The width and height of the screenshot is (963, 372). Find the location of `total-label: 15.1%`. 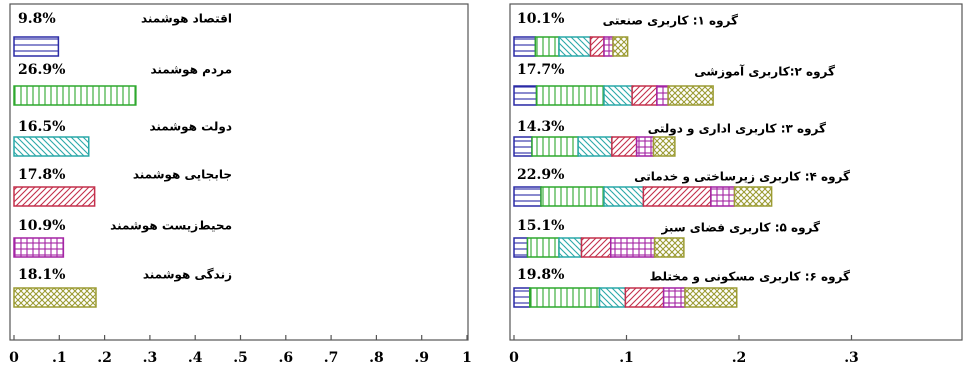

total-label: 15.1% is located at coordinates (540, 226).